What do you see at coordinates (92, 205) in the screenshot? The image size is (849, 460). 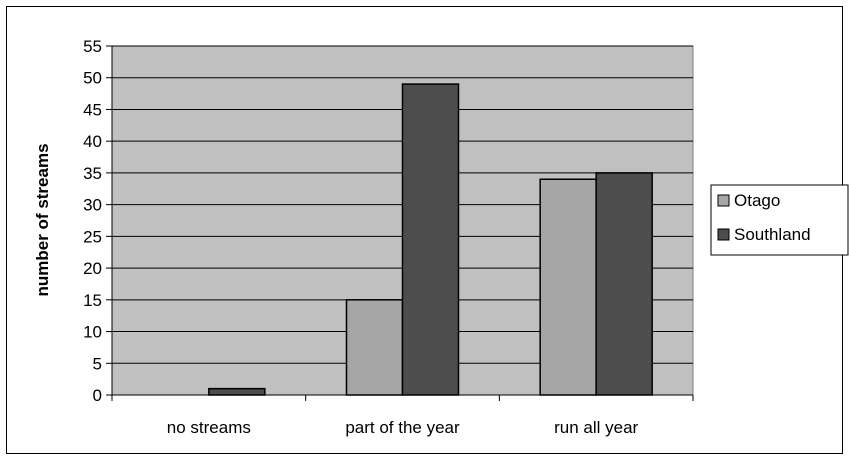 I see `y-tick-label: 30` at bounding box center [92, 205].